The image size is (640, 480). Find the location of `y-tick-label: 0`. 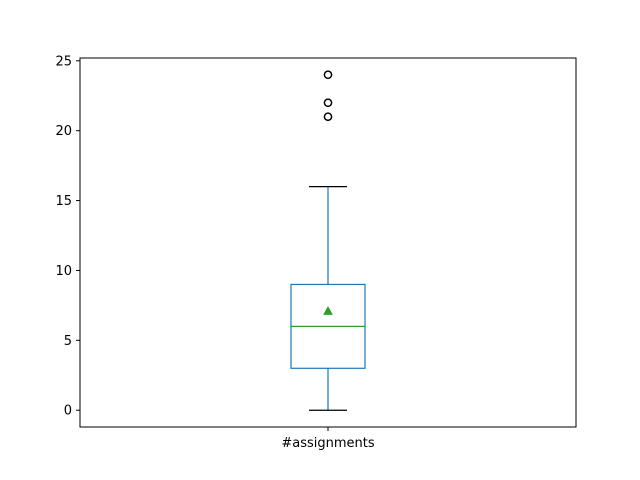

y-tick-label: 0 is located at coordinates (68, 411).